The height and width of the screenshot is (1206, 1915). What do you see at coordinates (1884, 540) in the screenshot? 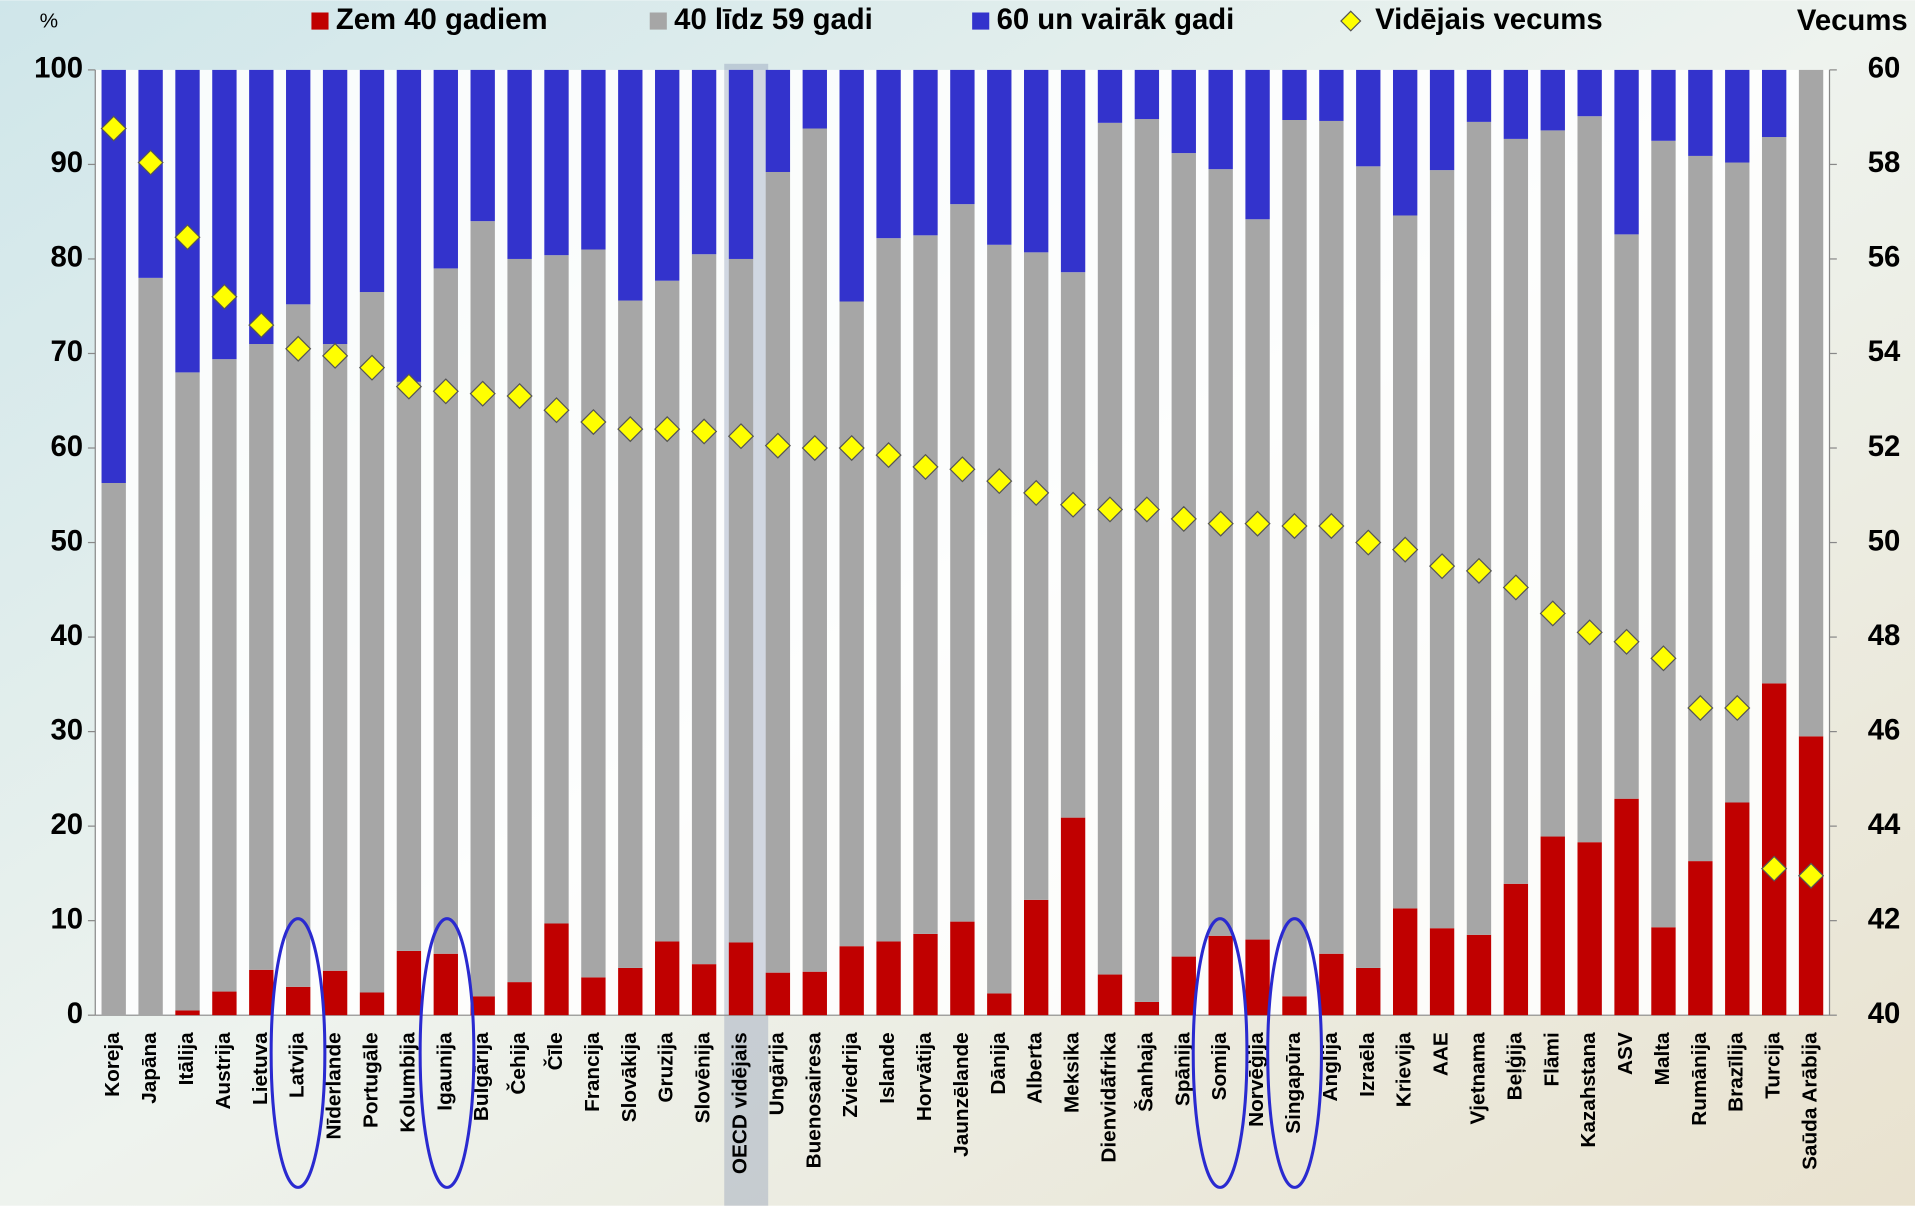
I see `y2-tick-label: 50` at bounding box center [1884, 540].